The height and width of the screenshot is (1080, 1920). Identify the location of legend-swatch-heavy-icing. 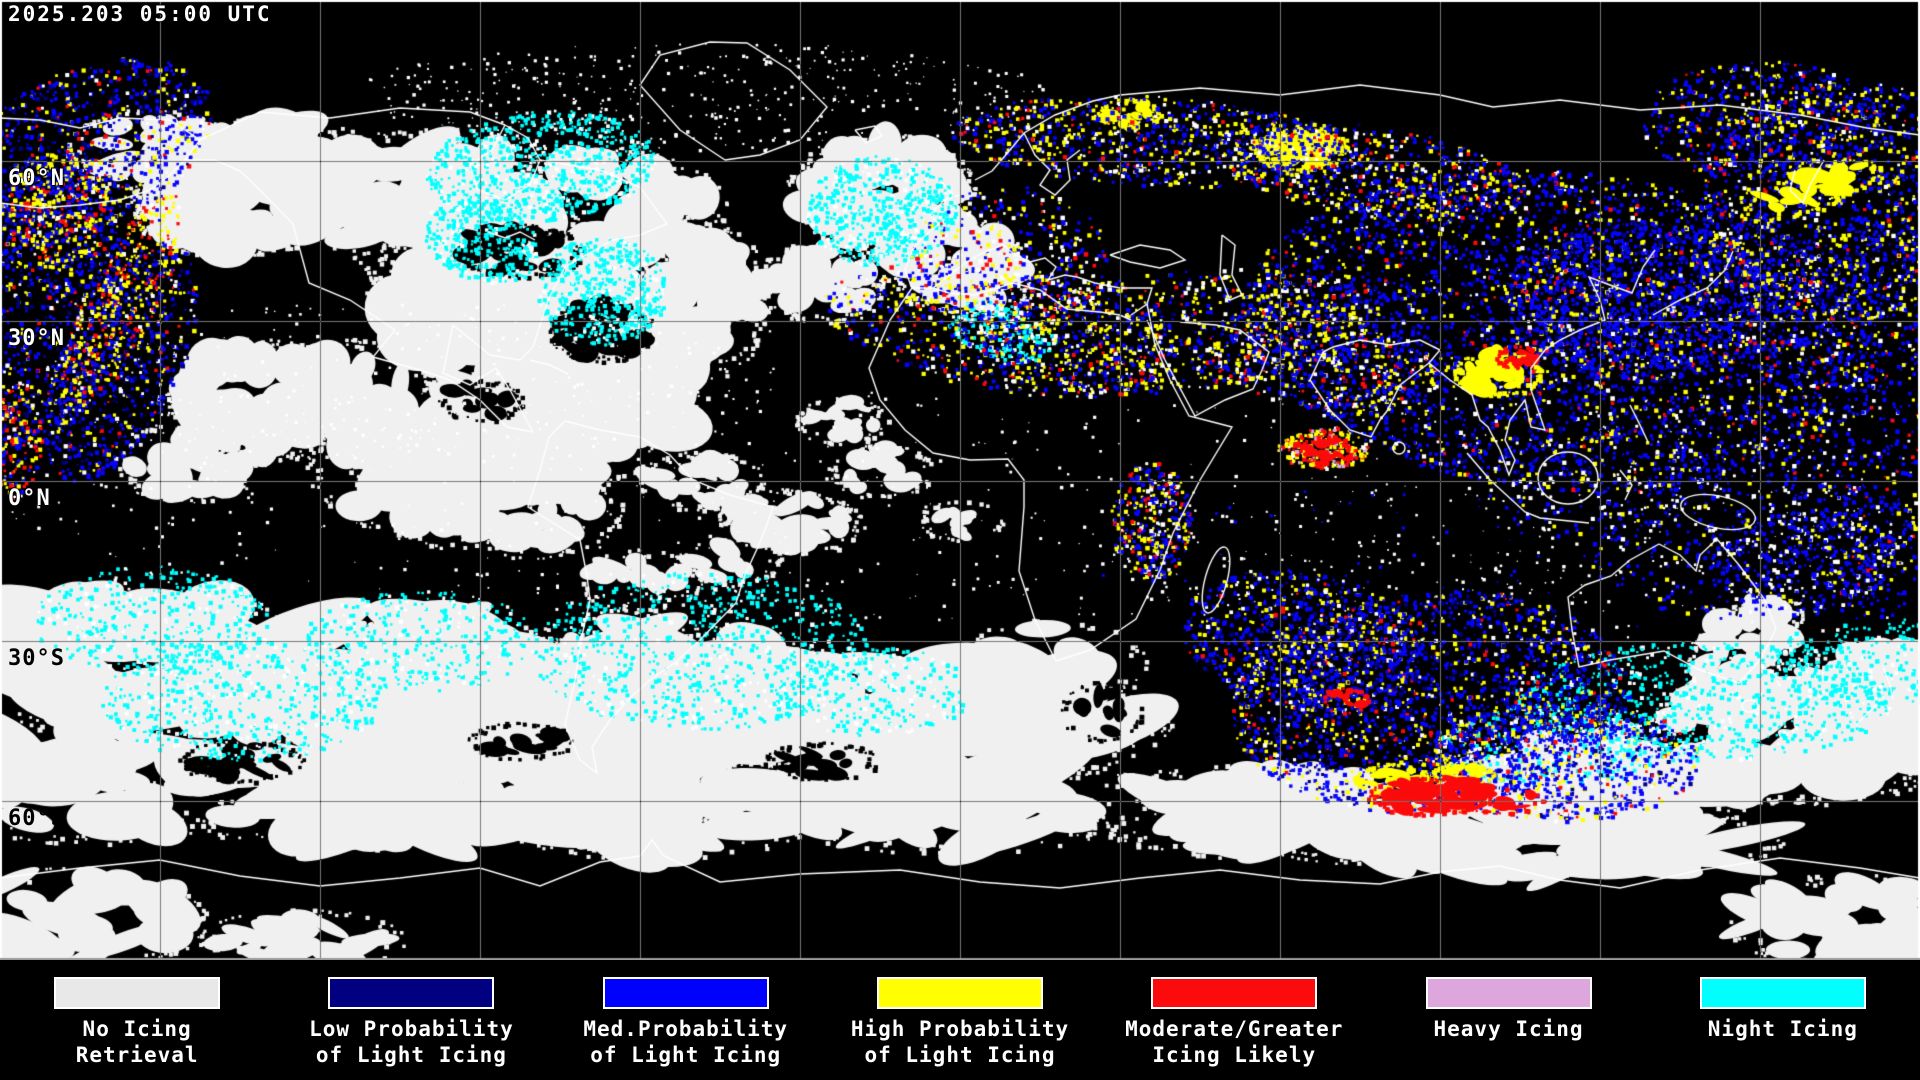
(1508, 993).